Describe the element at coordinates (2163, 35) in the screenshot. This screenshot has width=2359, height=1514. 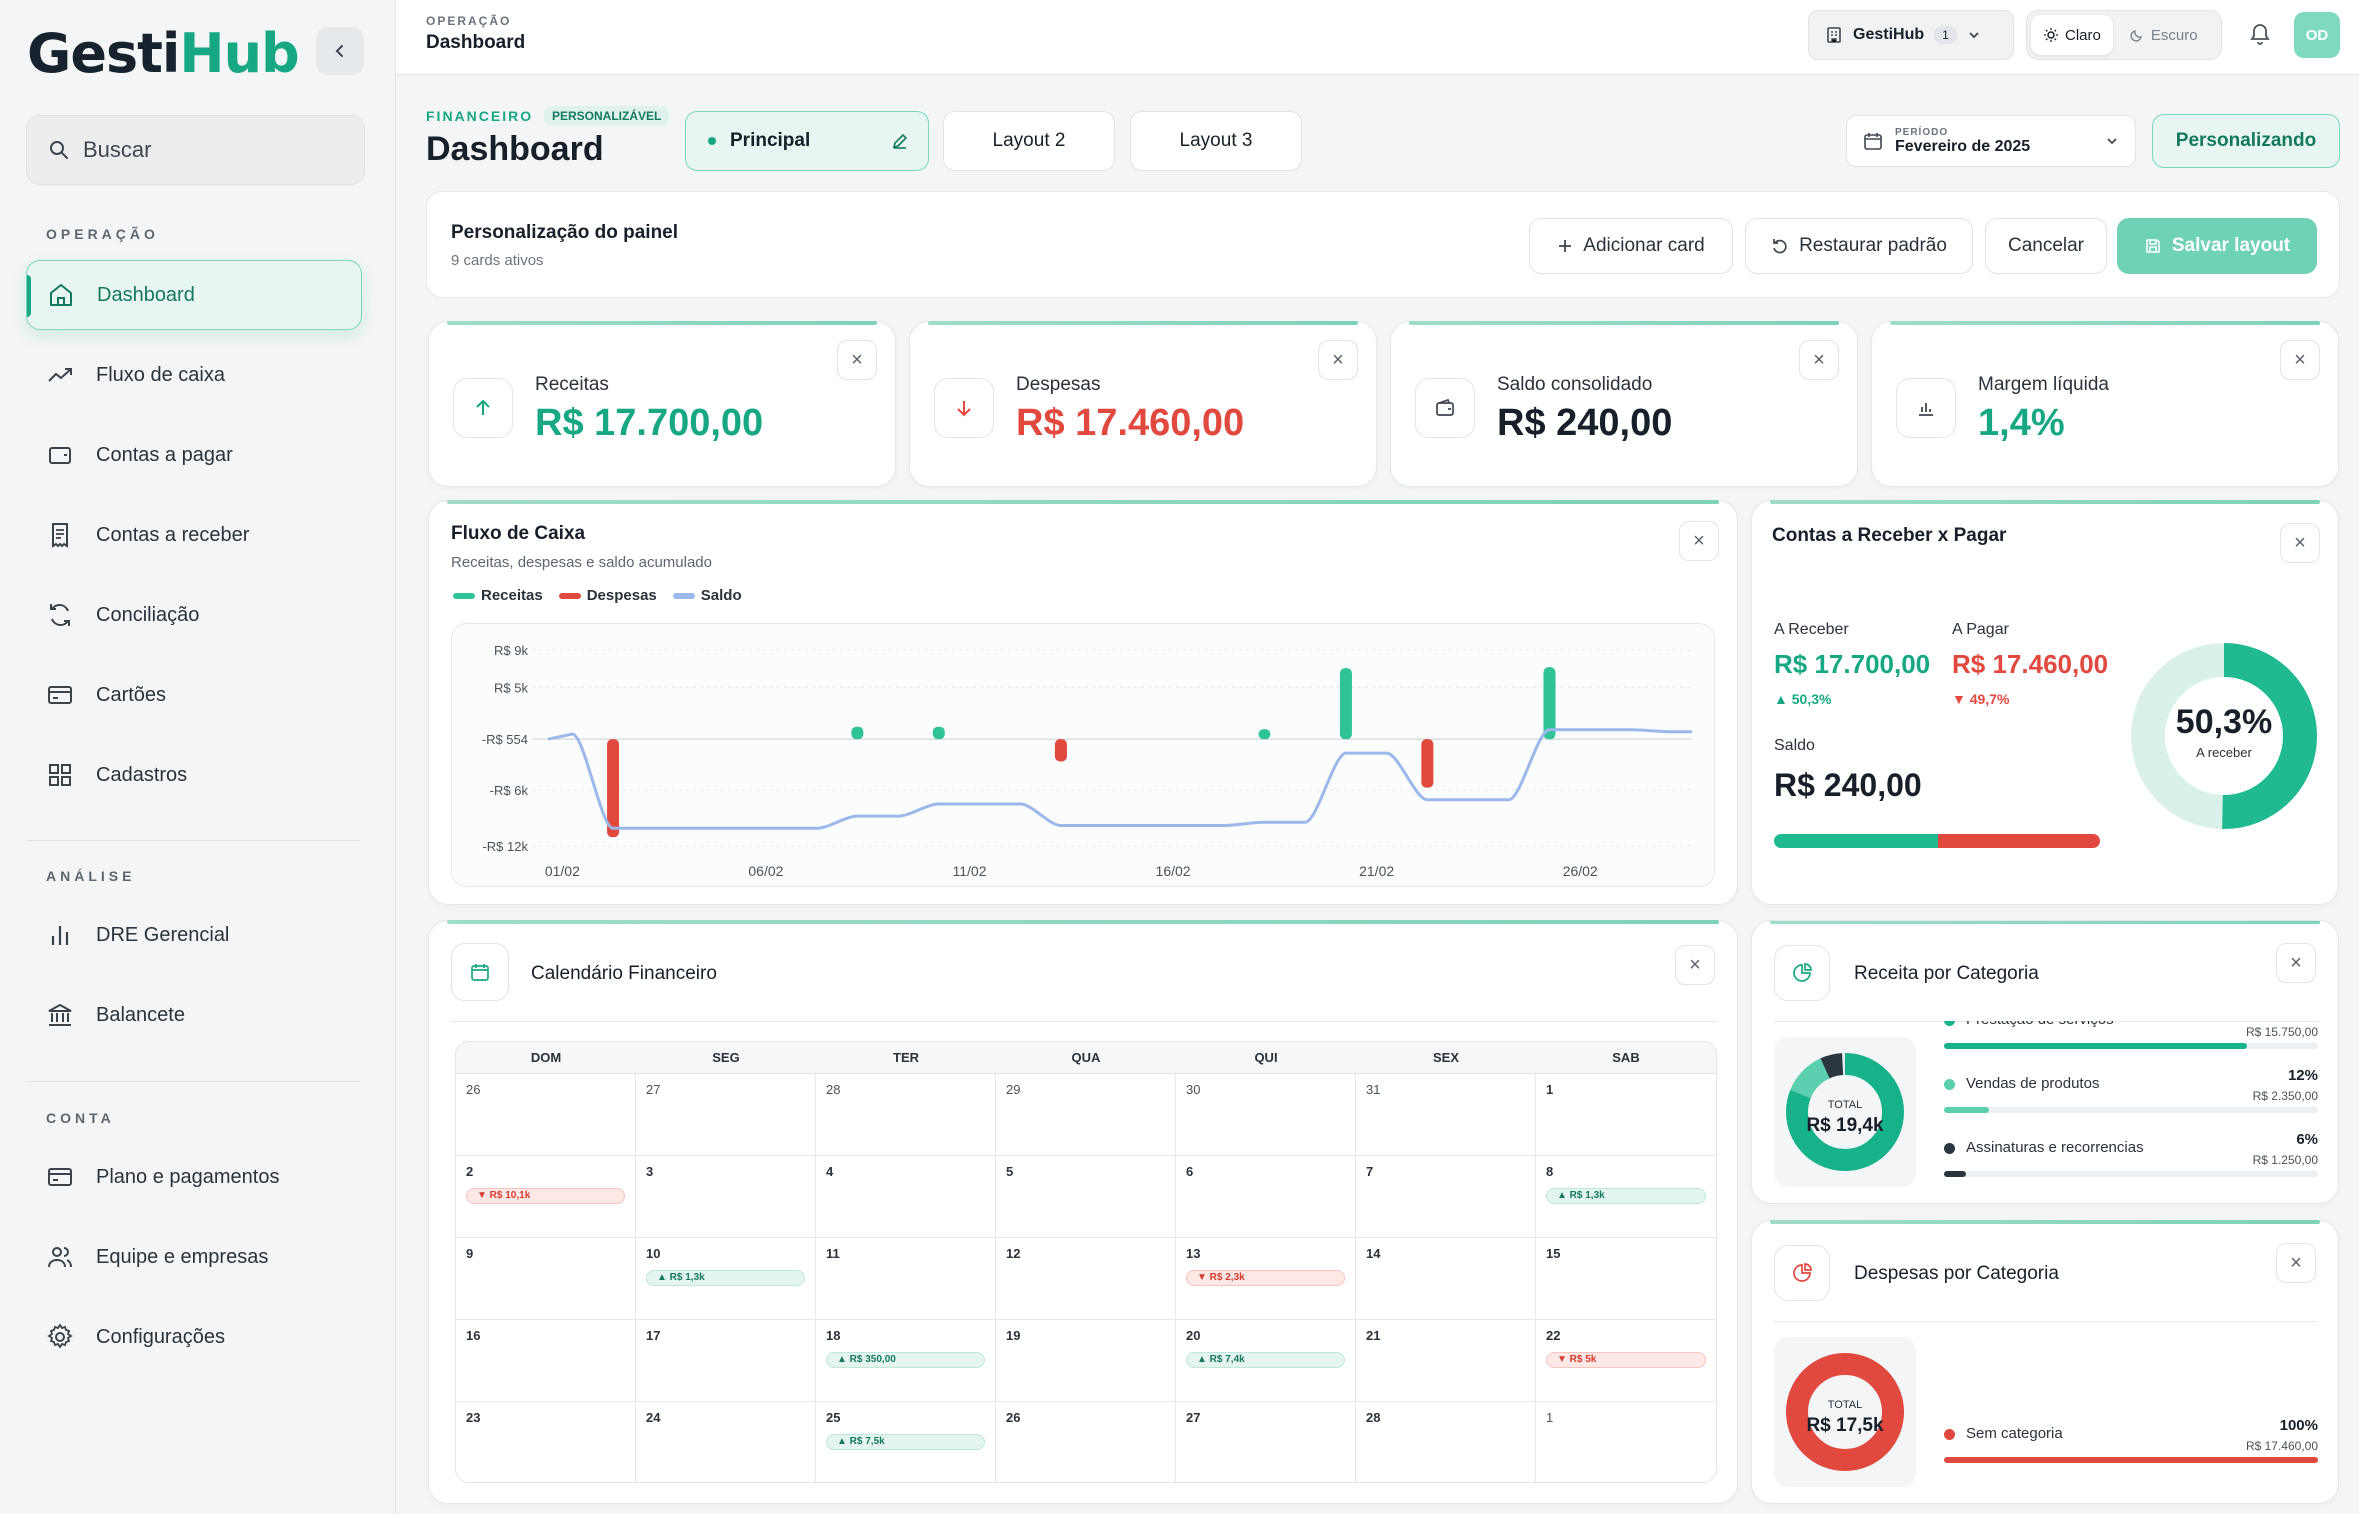
I see `theme-dark-option: Escuro` at that location.